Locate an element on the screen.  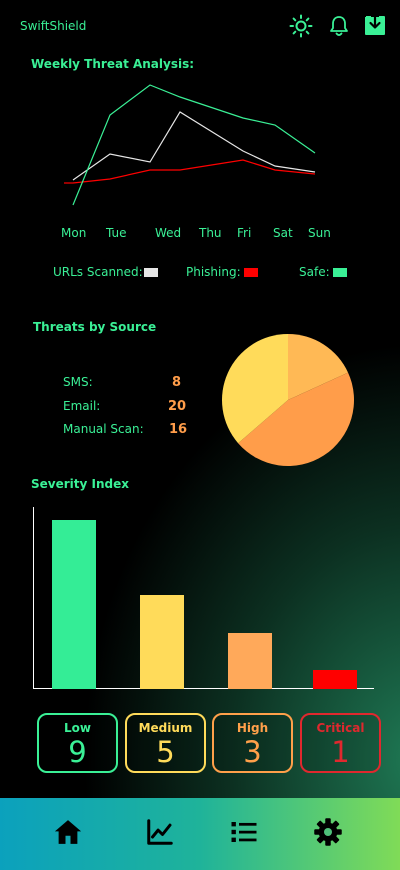
bell-icon is located at coordinates (339, 26).